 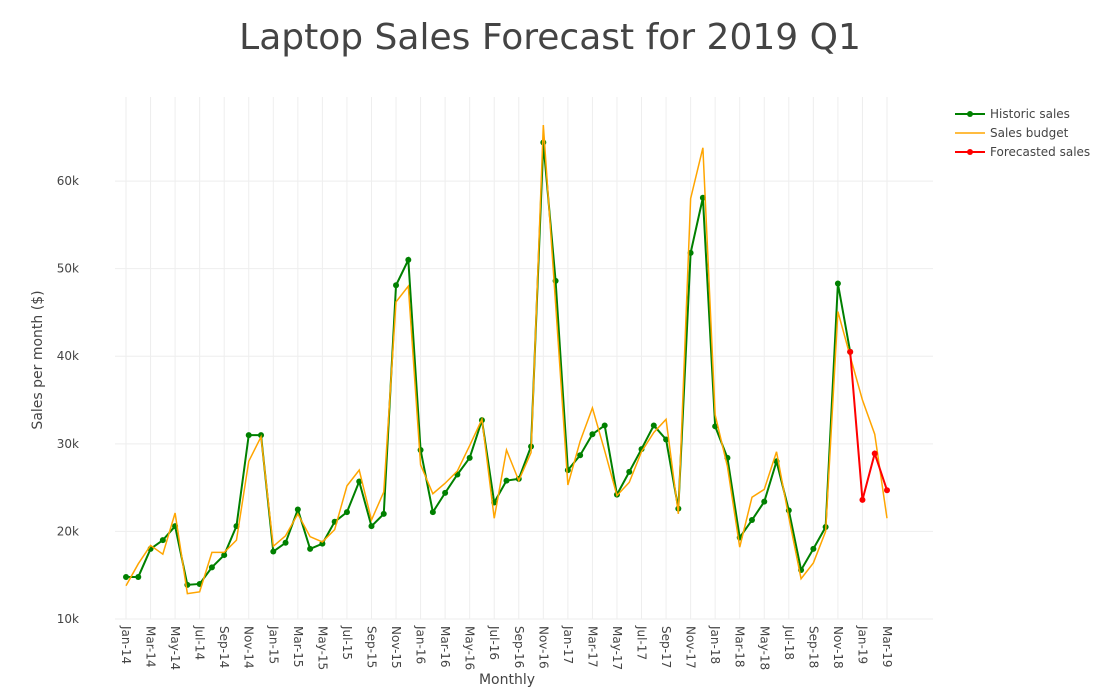 What do you see at coordinates (519, 647) in the screenshot?
I see `x-tick-label: Sep-16` at bounding box center [519, 647].